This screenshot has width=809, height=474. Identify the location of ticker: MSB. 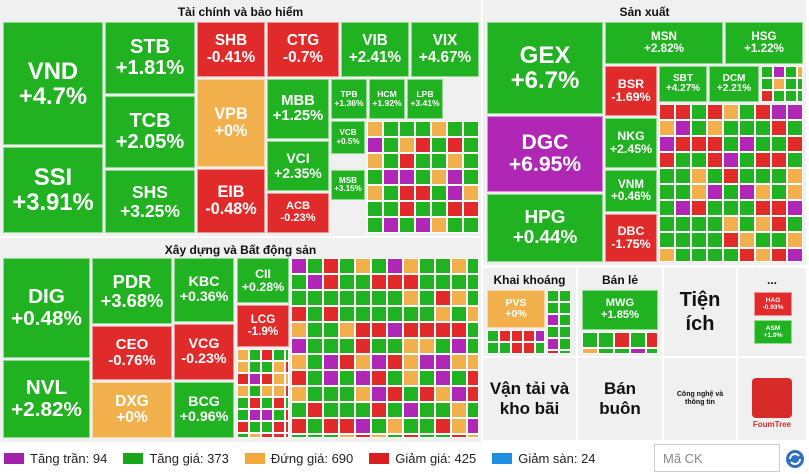
(348, 180).